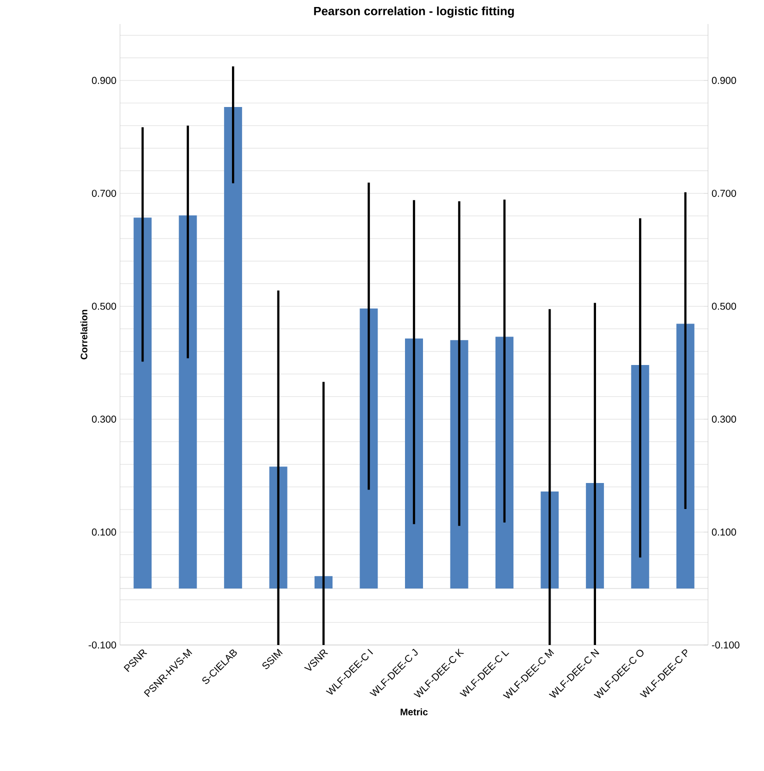 The width and height of the screenshot is (764, 771). Describe the element at coordinates (724, 532) in the screenshot. I see `y2-tick-label: 0.100` at that location.